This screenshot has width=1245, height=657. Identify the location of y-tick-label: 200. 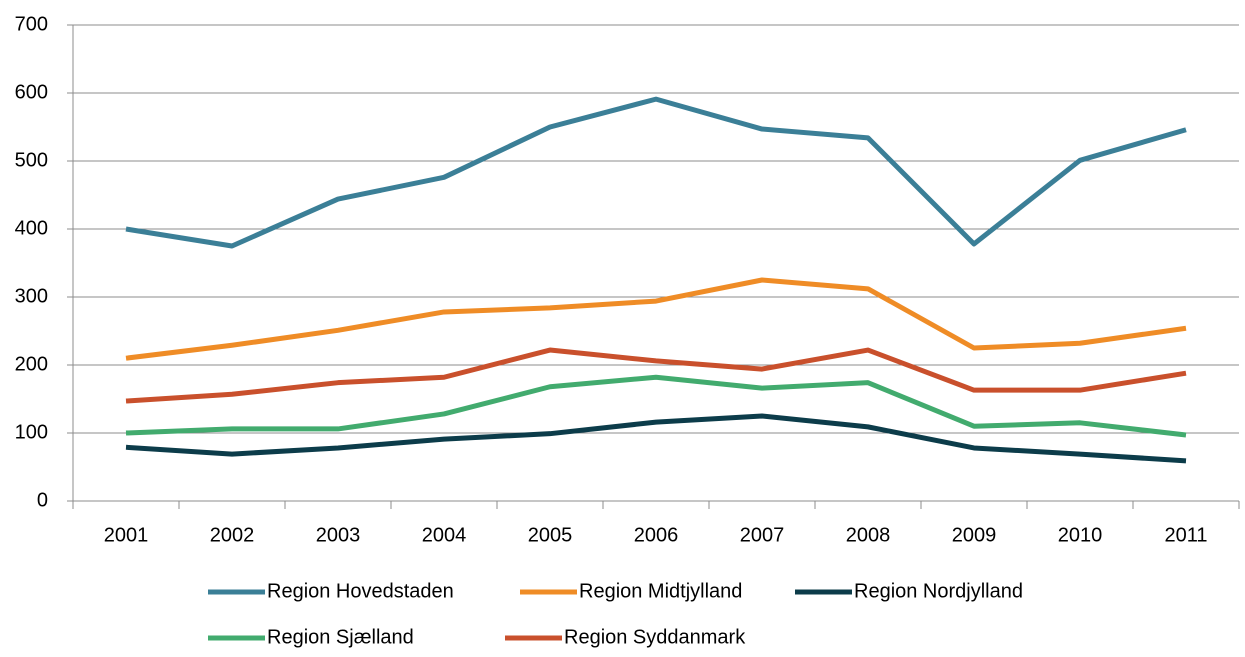
(31, 364).